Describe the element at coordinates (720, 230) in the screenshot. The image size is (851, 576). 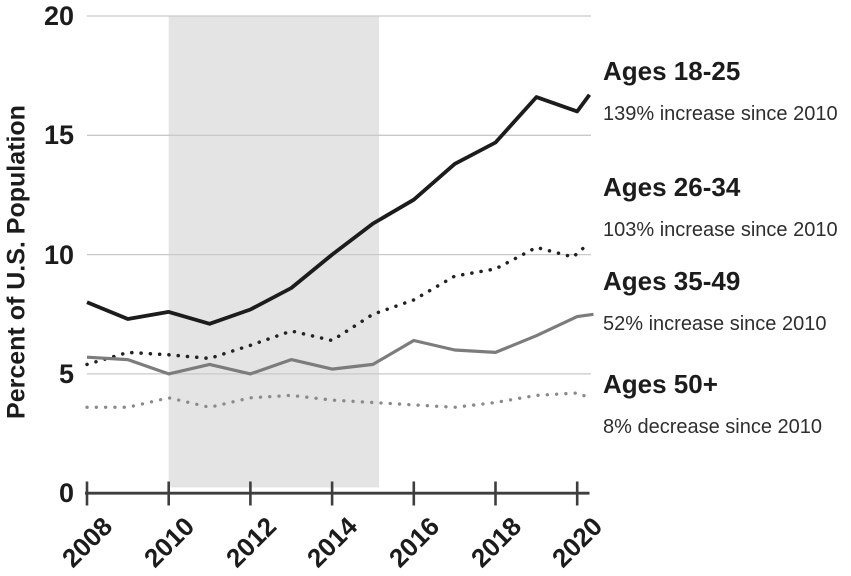
I see `legend-annotation-ages-26-34: 103% increase since 2010` at that location.